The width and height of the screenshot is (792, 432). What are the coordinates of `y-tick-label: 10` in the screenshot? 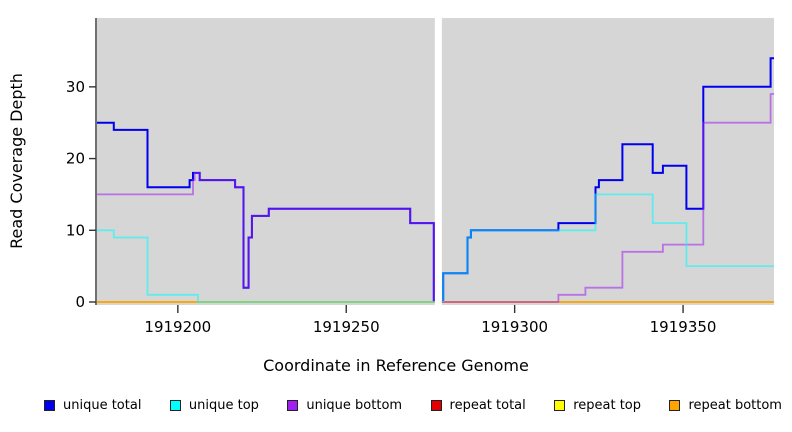 It's located at (75, 230).